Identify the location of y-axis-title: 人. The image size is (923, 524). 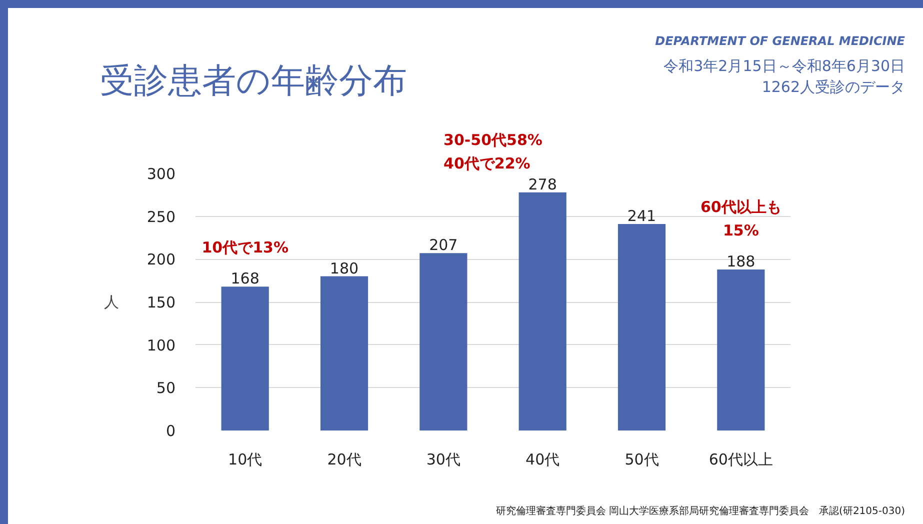
(111, 302).